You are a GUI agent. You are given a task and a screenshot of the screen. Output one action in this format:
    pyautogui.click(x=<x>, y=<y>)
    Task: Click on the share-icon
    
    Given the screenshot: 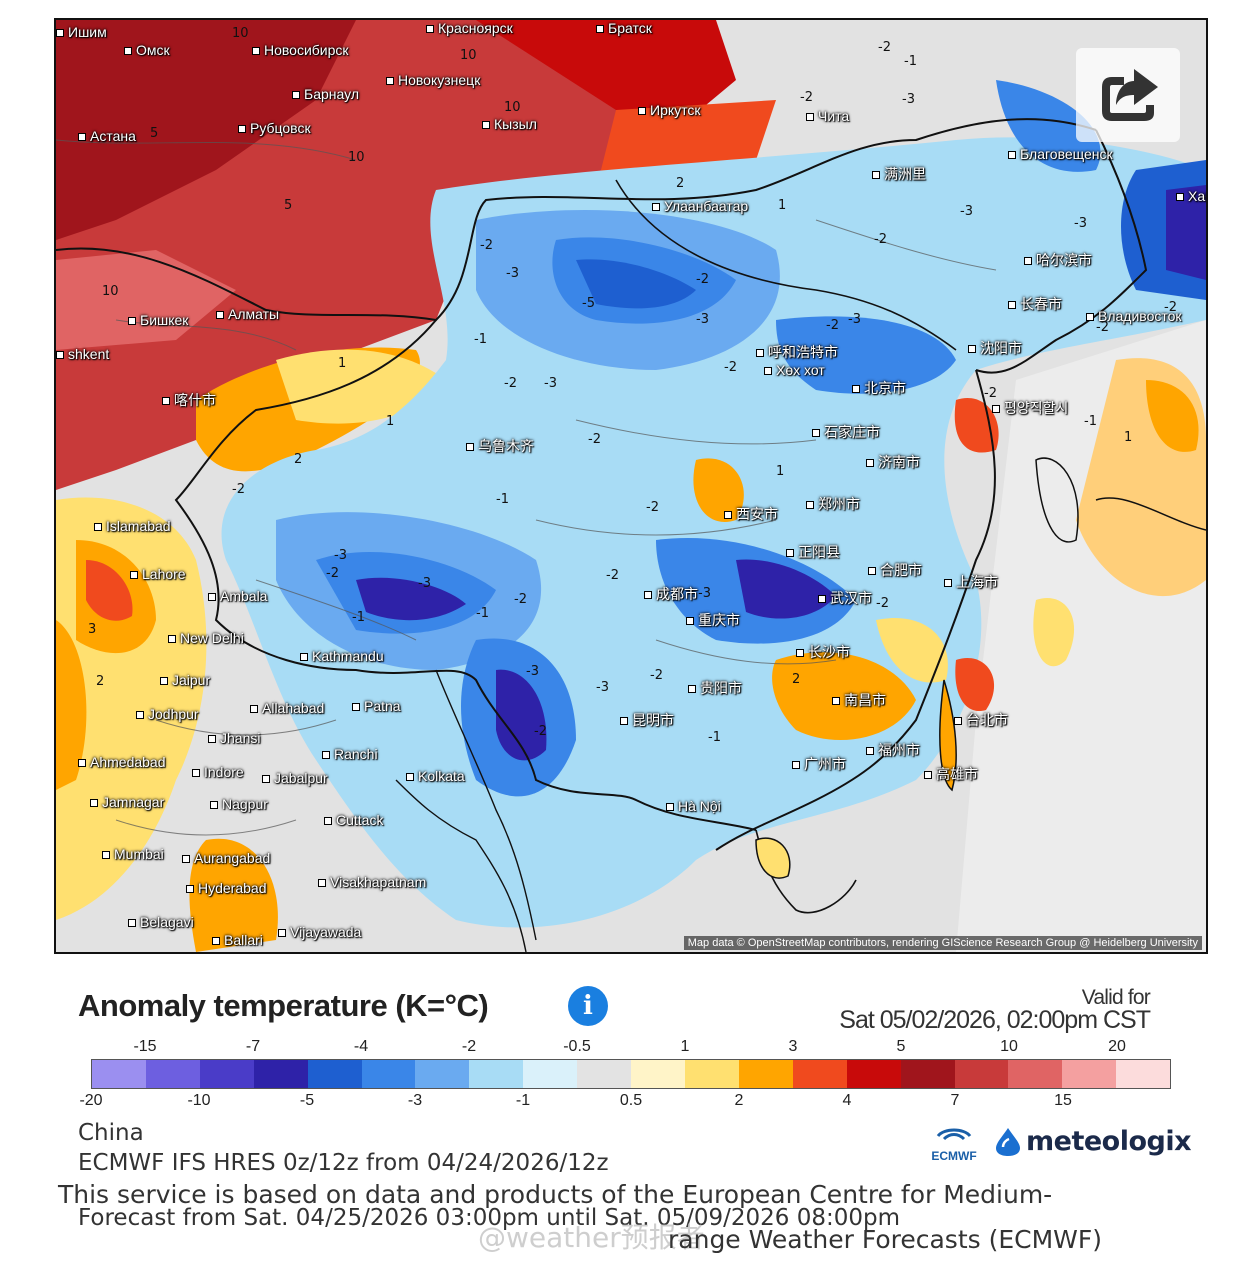 What is the action you would take?
    pyautogui.click(x=1130, y=95)
    